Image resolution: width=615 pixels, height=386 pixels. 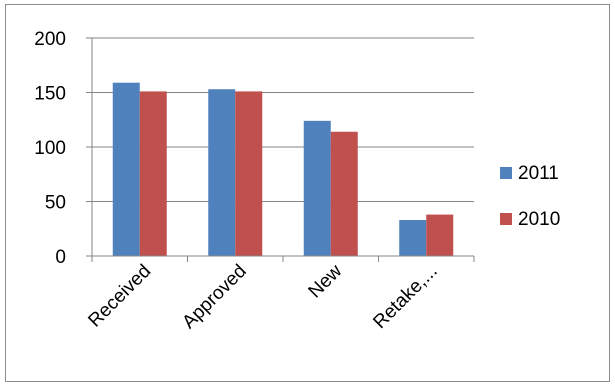 What do you see at coordinates (119, 296) in the screenshot?
I see `category-label: Received` at bounding box center [119, 296].